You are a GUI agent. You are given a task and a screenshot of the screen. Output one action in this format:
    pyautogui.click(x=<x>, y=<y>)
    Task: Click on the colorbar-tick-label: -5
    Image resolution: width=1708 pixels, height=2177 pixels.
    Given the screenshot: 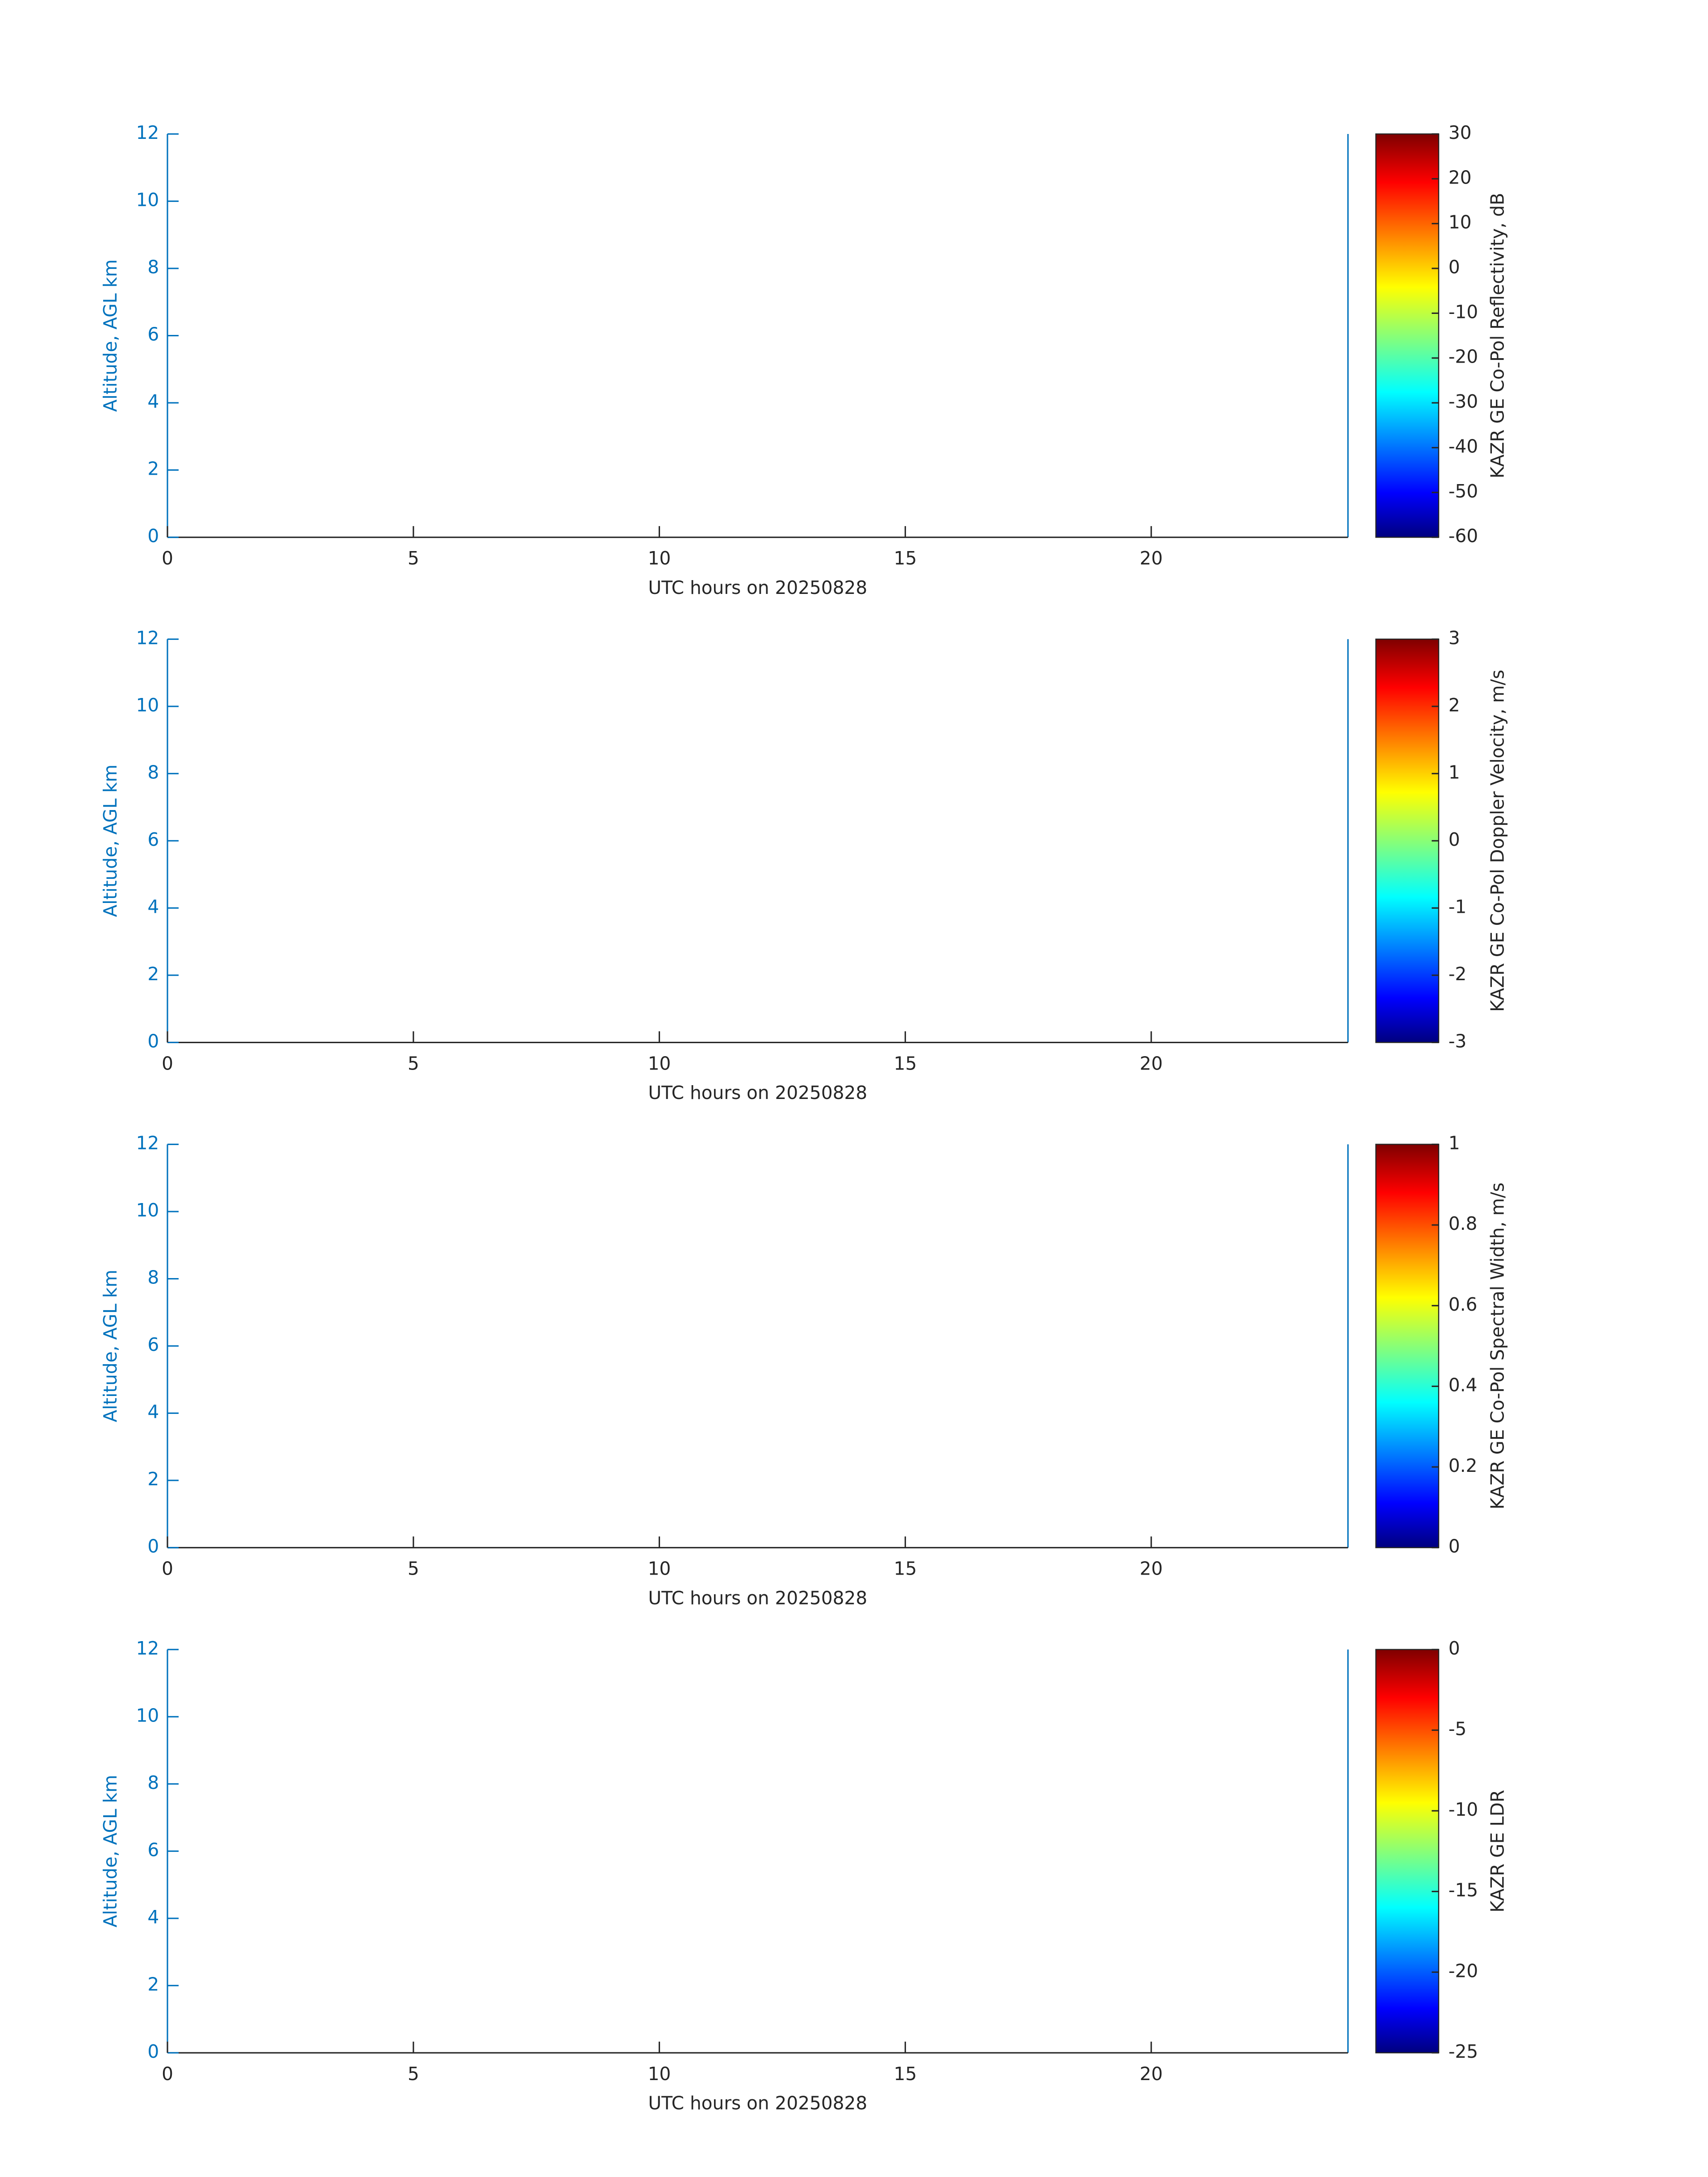 What is the action you would take?
    pyautogui.click(x=1458, y=1728)
    